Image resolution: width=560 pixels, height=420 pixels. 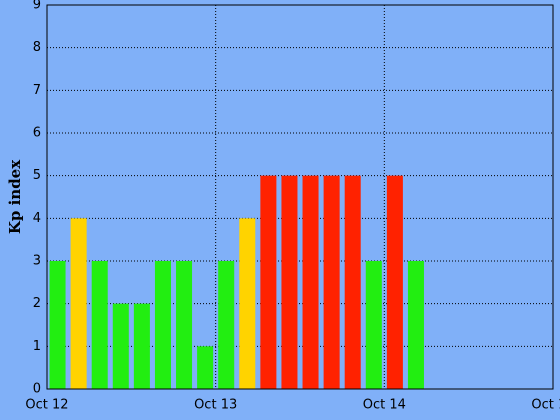 I want to click on y-tick-label: 2, so click(x=37, y=303).